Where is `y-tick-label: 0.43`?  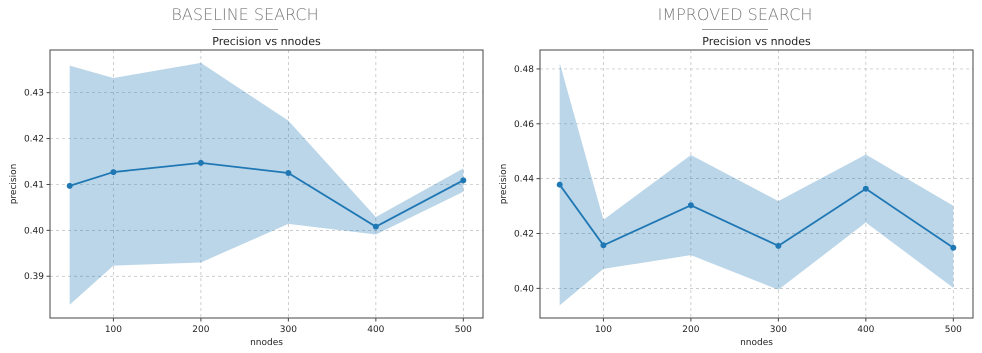
y-tick-label: 0.43 is located at coordinates (34, 93).